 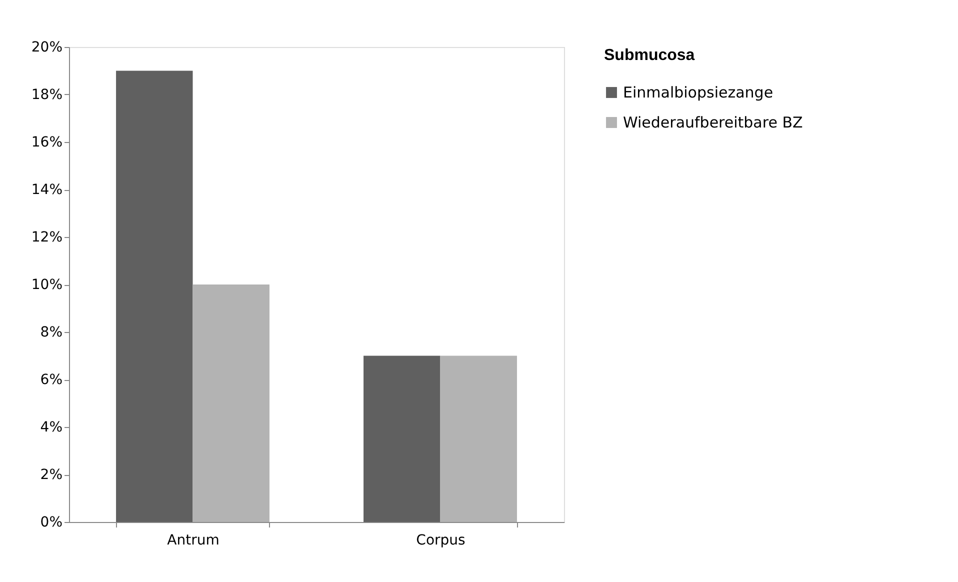 What do you see at coordinates (698, 93) in the screenshot?
I see `legend-label: Einmalbiopsiezange` at bounding box center [698, 93].